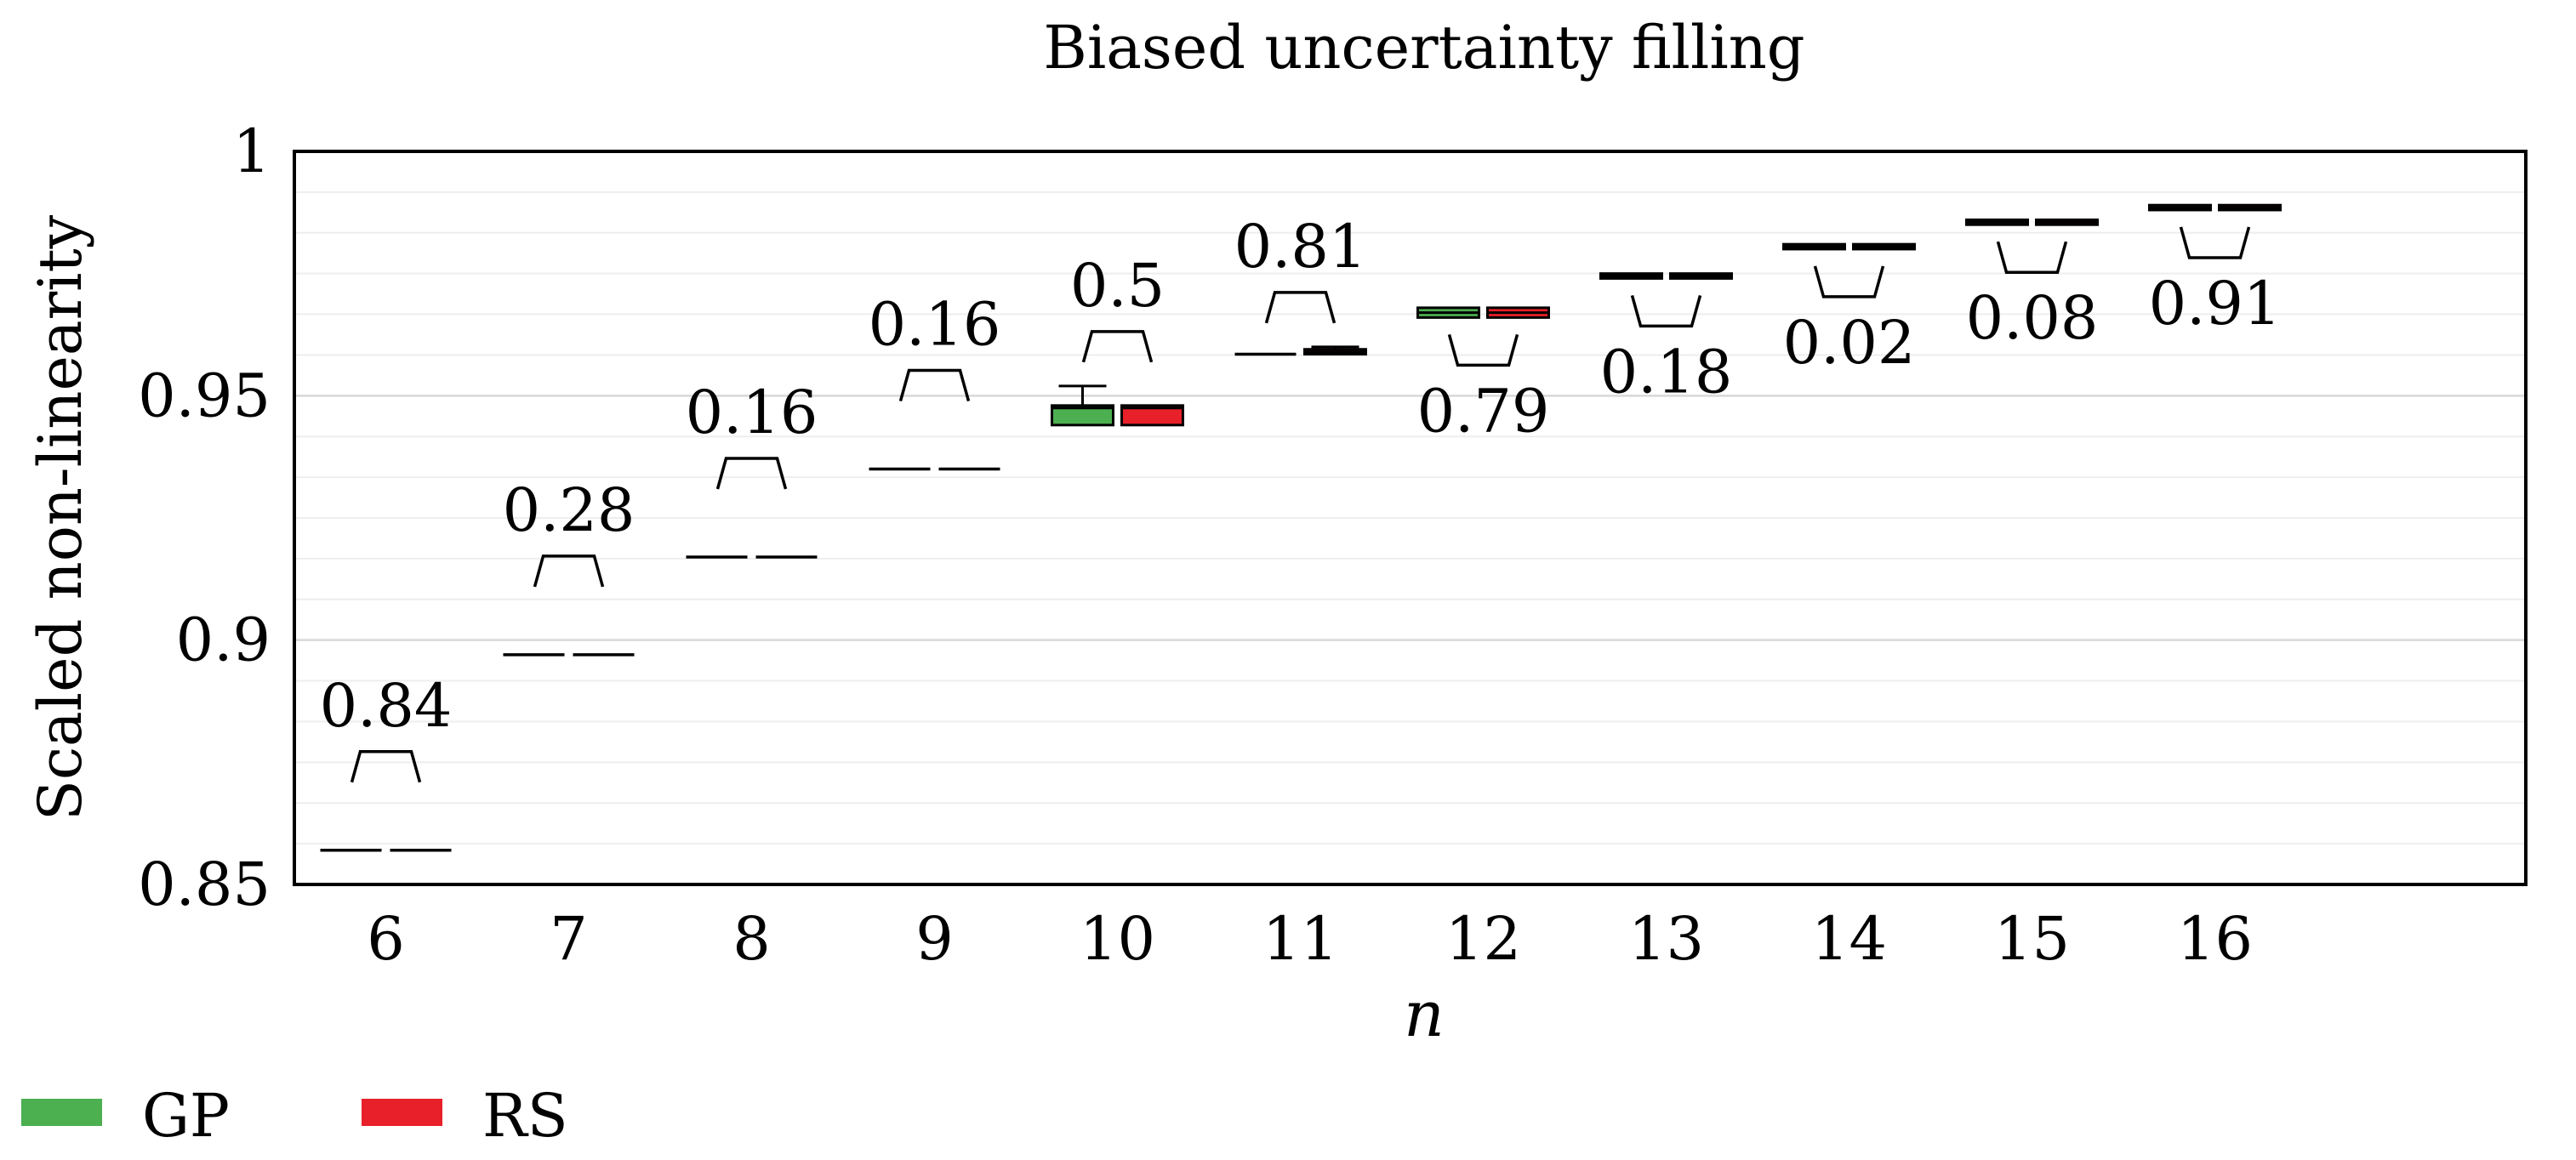 This screenshot has width=2576, height=1160. What do you see at coordinates (204, 518) in the screenshot?
I see `y-axis-ticks: 0.85 0.9 0.95 1` at bounding box center [204, 518].